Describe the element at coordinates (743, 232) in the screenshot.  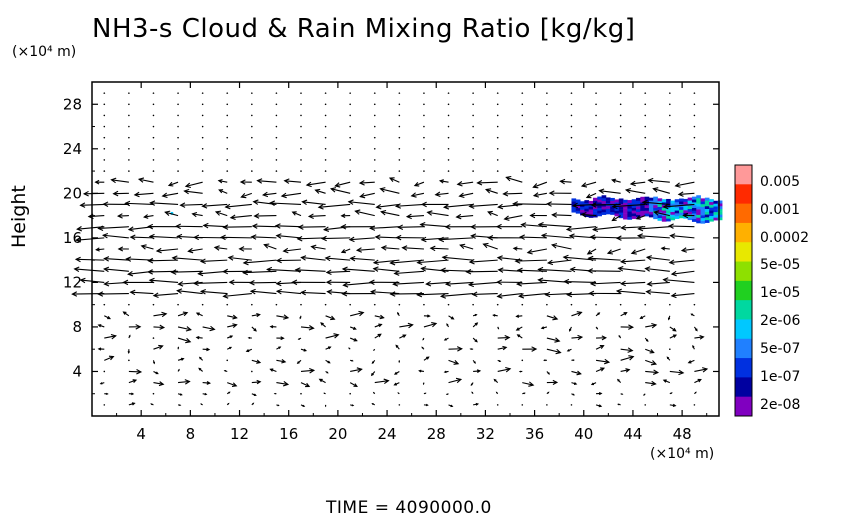
I see `colorbar-swatch` at that location.